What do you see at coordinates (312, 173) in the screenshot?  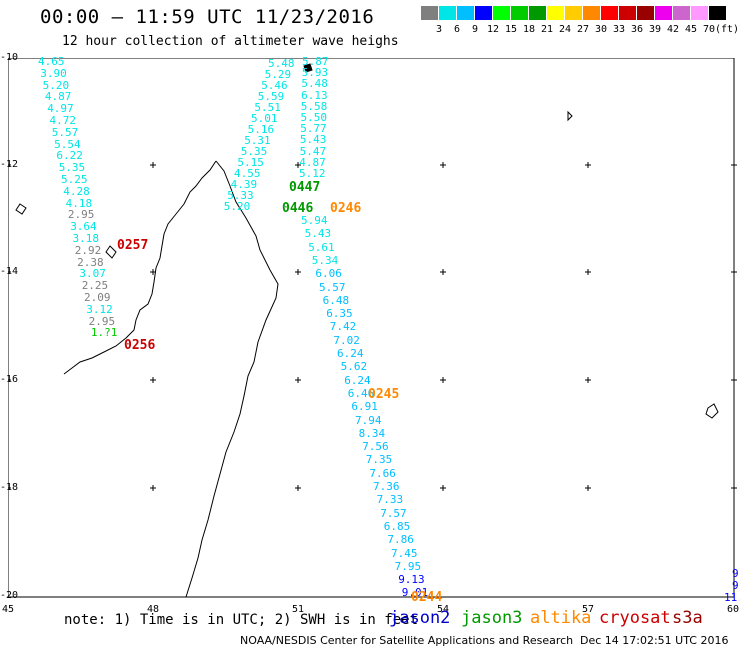 I see `wave-height-value: 5.12` at bounding box center [312, 173].